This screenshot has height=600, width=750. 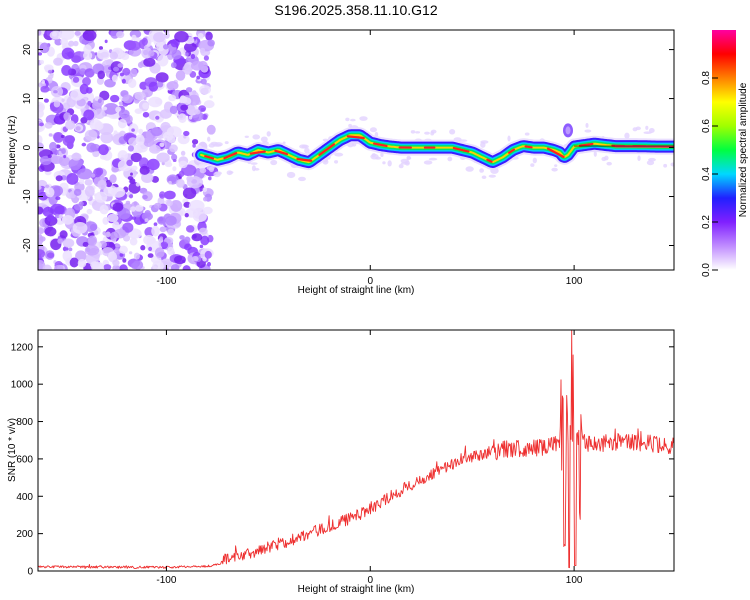 I want to click on snr-y-tick-label: 800, so click(x=24, y=422).